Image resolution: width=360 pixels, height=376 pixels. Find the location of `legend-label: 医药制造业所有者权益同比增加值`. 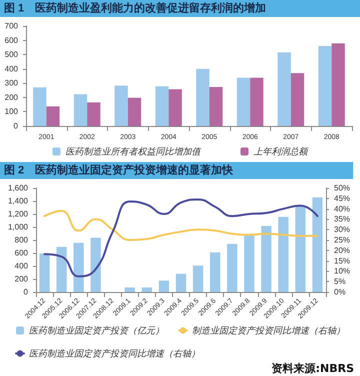

legend-label: 医药制造业所有者权益同比增加值 is located at coordinates (134, 151).